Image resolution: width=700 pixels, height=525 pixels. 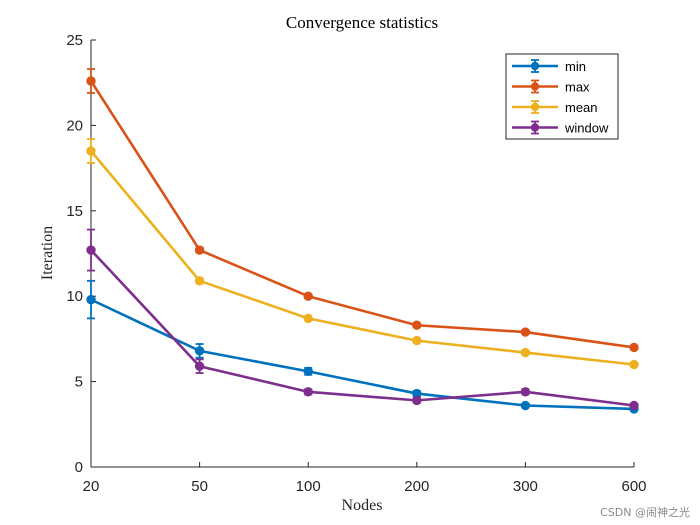 I want to click on legend-label: min, so click(x=575, y=66).